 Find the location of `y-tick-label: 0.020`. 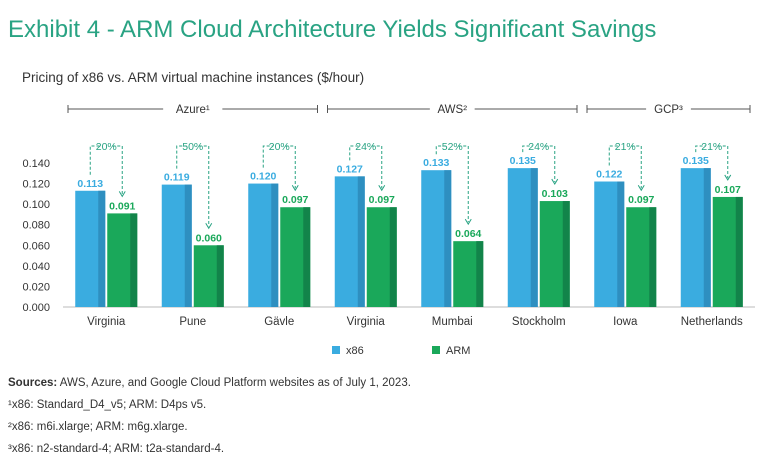

y-tick-label: 0.020 is located at coordinates (36, 287).